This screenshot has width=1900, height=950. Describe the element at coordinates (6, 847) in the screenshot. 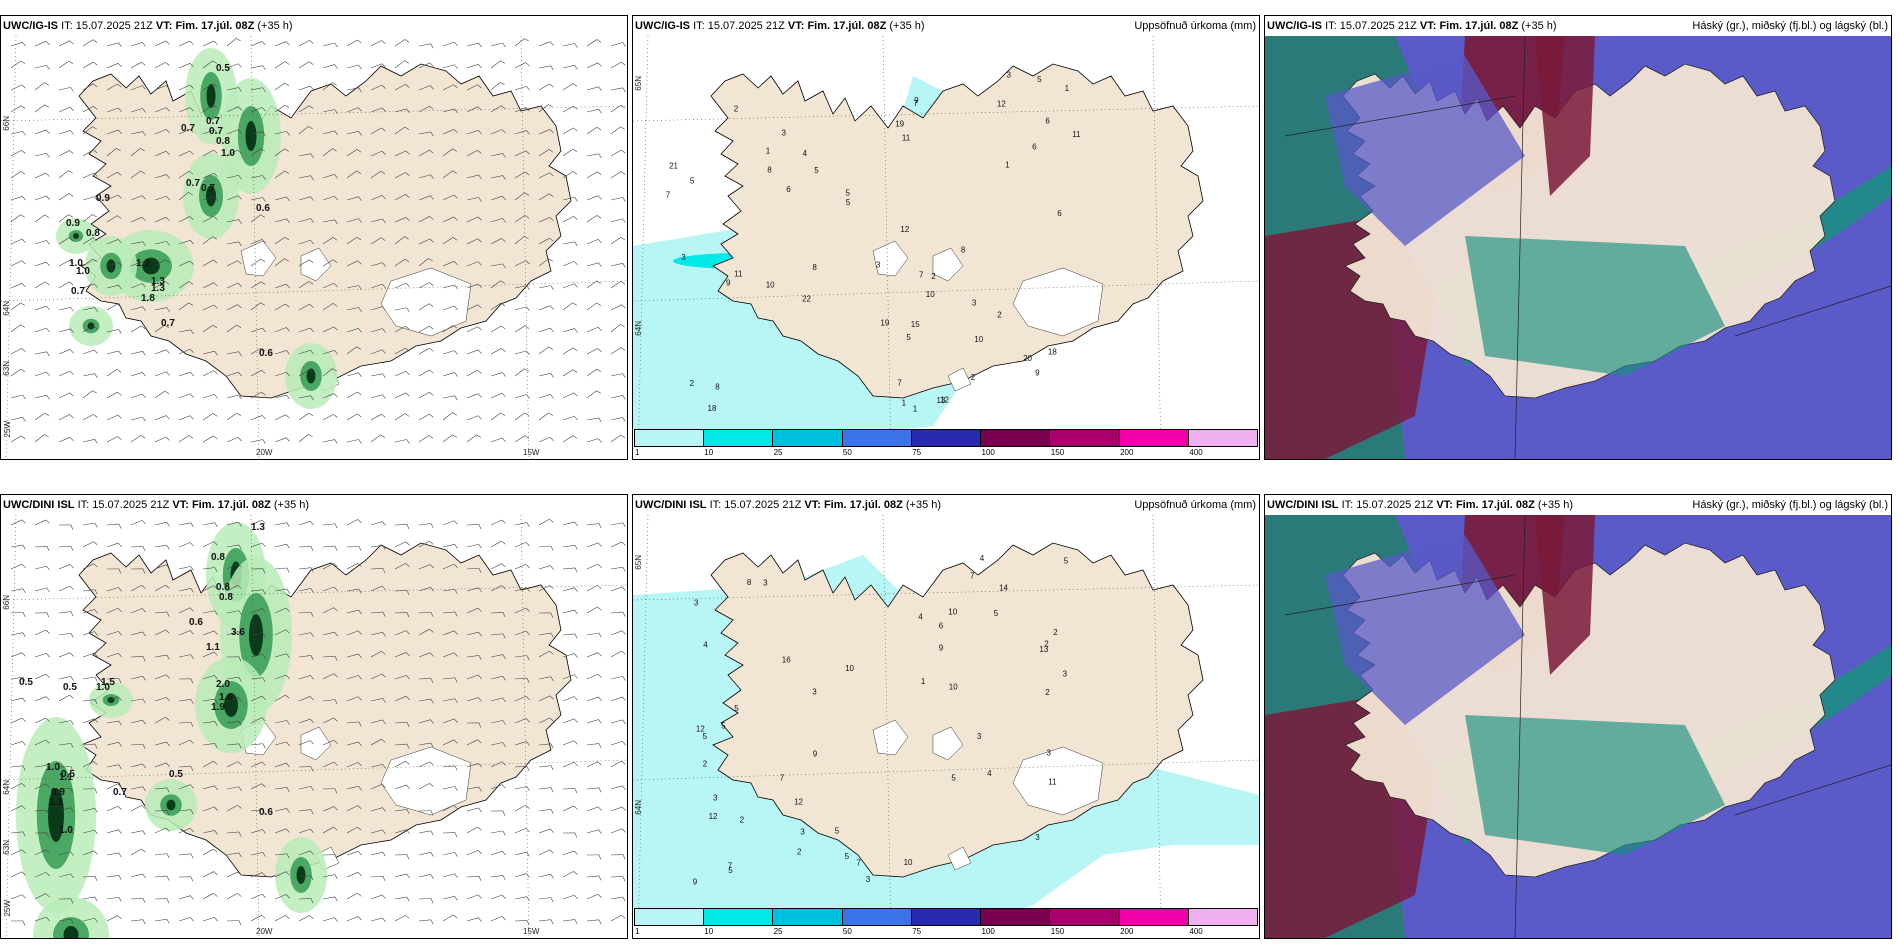

I see `latitude-label: 63N` at that location.